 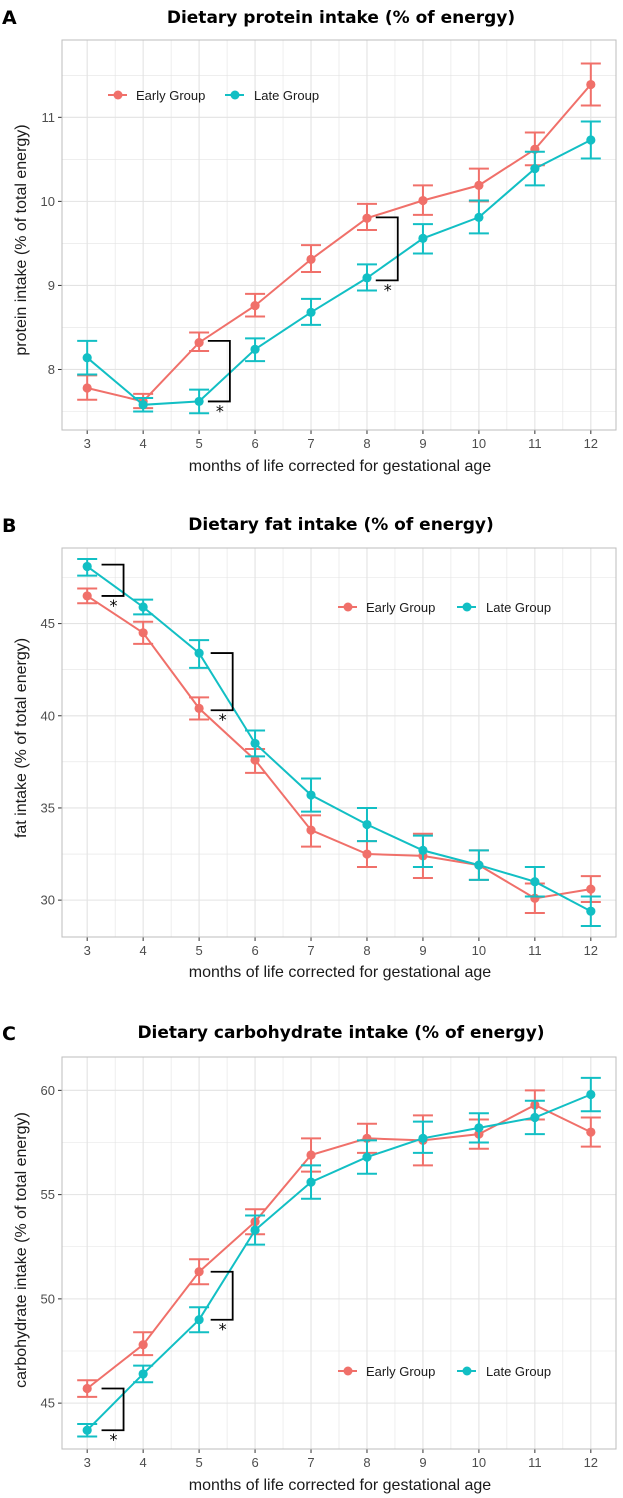 I want to click on y-tick-label: 8, so click(x=51, y=369).